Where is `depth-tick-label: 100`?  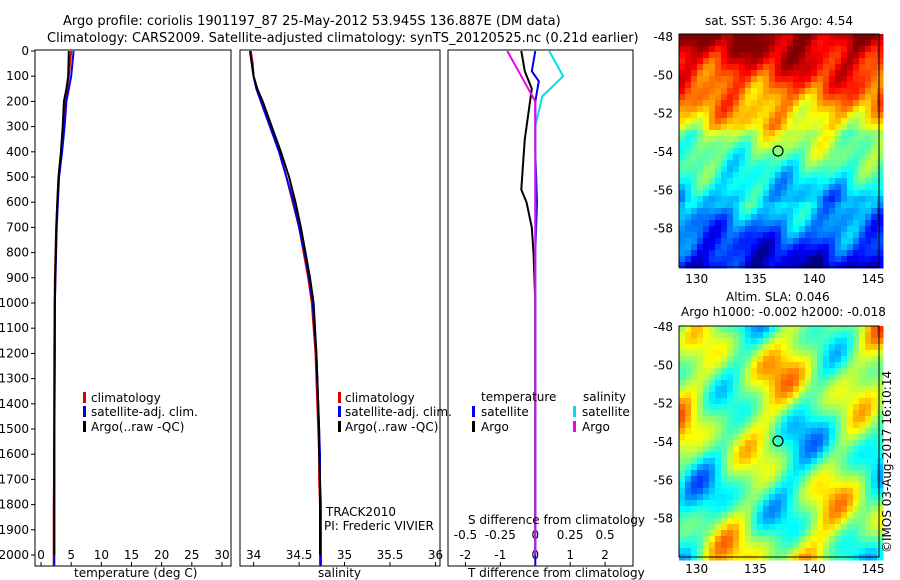
depth-tick-label: 100 is located at coordinates (17, 76).